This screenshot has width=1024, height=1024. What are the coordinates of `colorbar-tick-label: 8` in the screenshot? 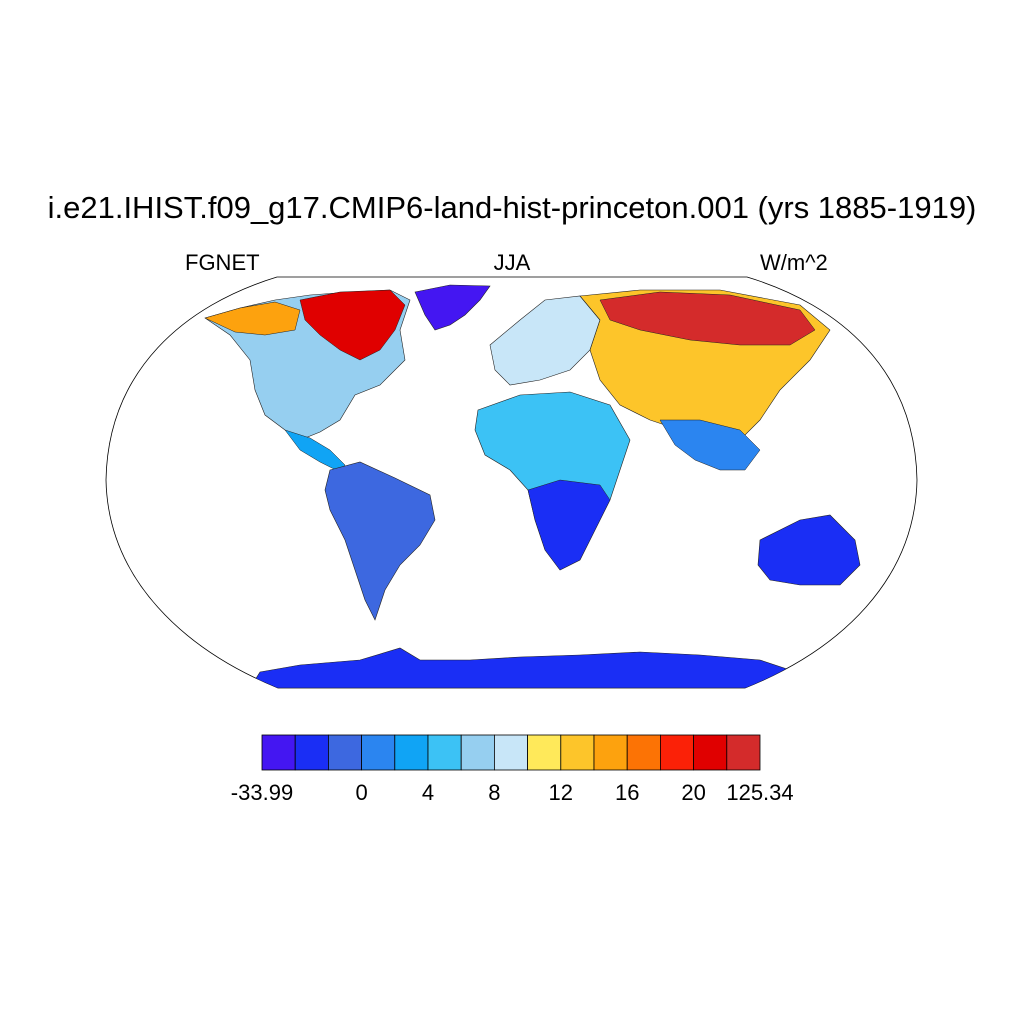 It's located at (494, 792).